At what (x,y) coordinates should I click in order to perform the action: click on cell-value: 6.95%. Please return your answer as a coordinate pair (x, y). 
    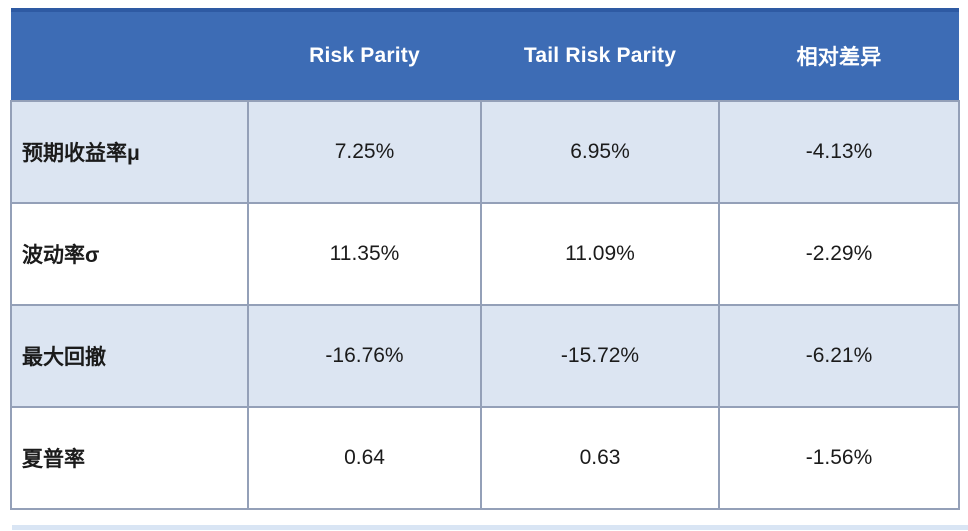
    Looking at the image, I should click on (600, 152).